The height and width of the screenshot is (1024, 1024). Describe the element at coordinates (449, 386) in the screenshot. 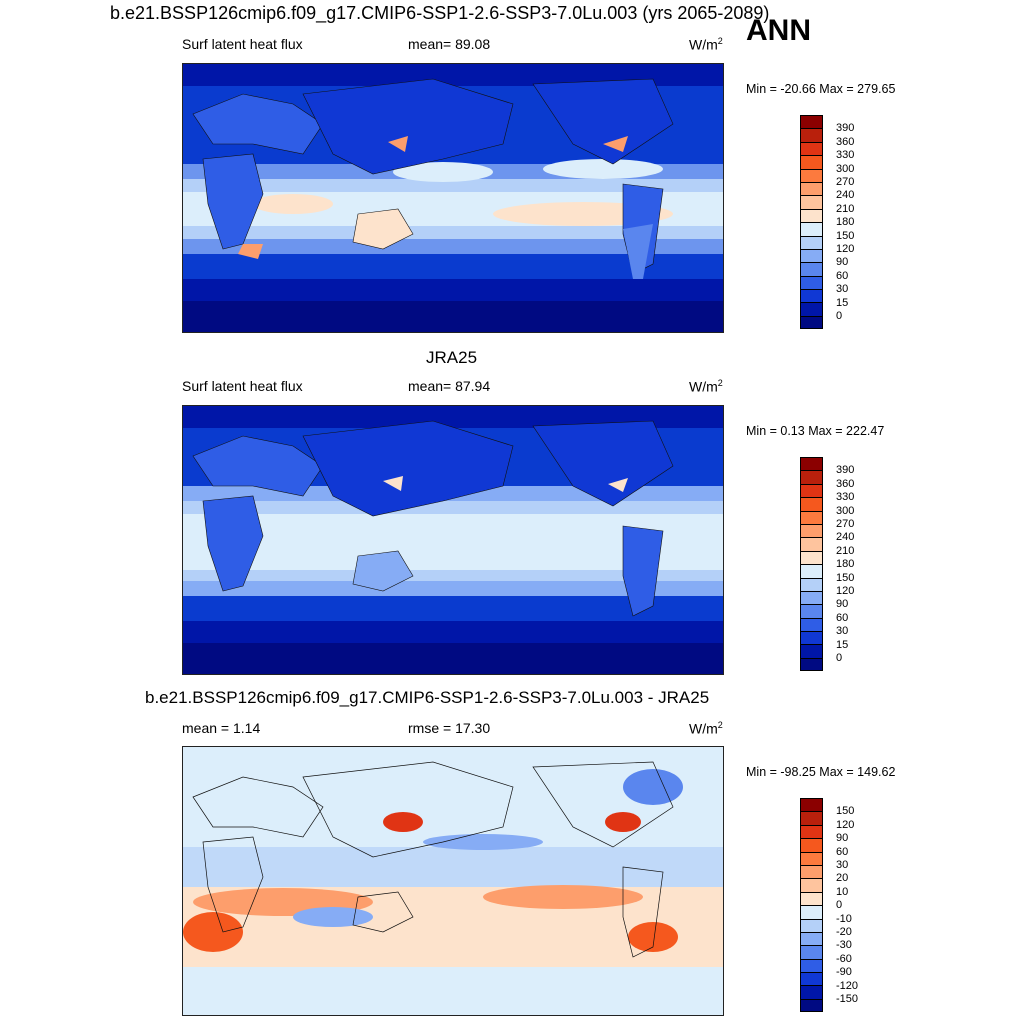

I see `panel2-mean-label: mean= 87.94` at that location.